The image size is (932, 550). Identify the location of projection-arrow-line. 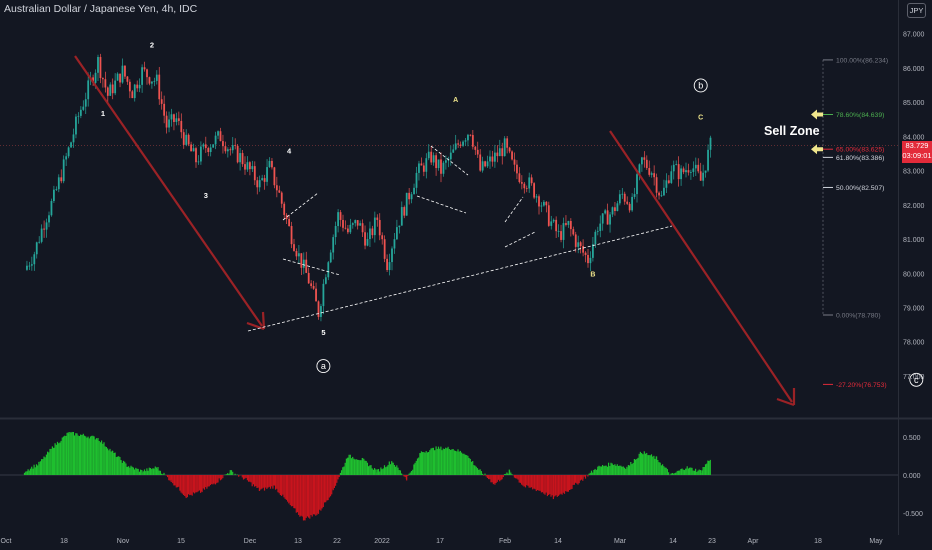
(701, 266).